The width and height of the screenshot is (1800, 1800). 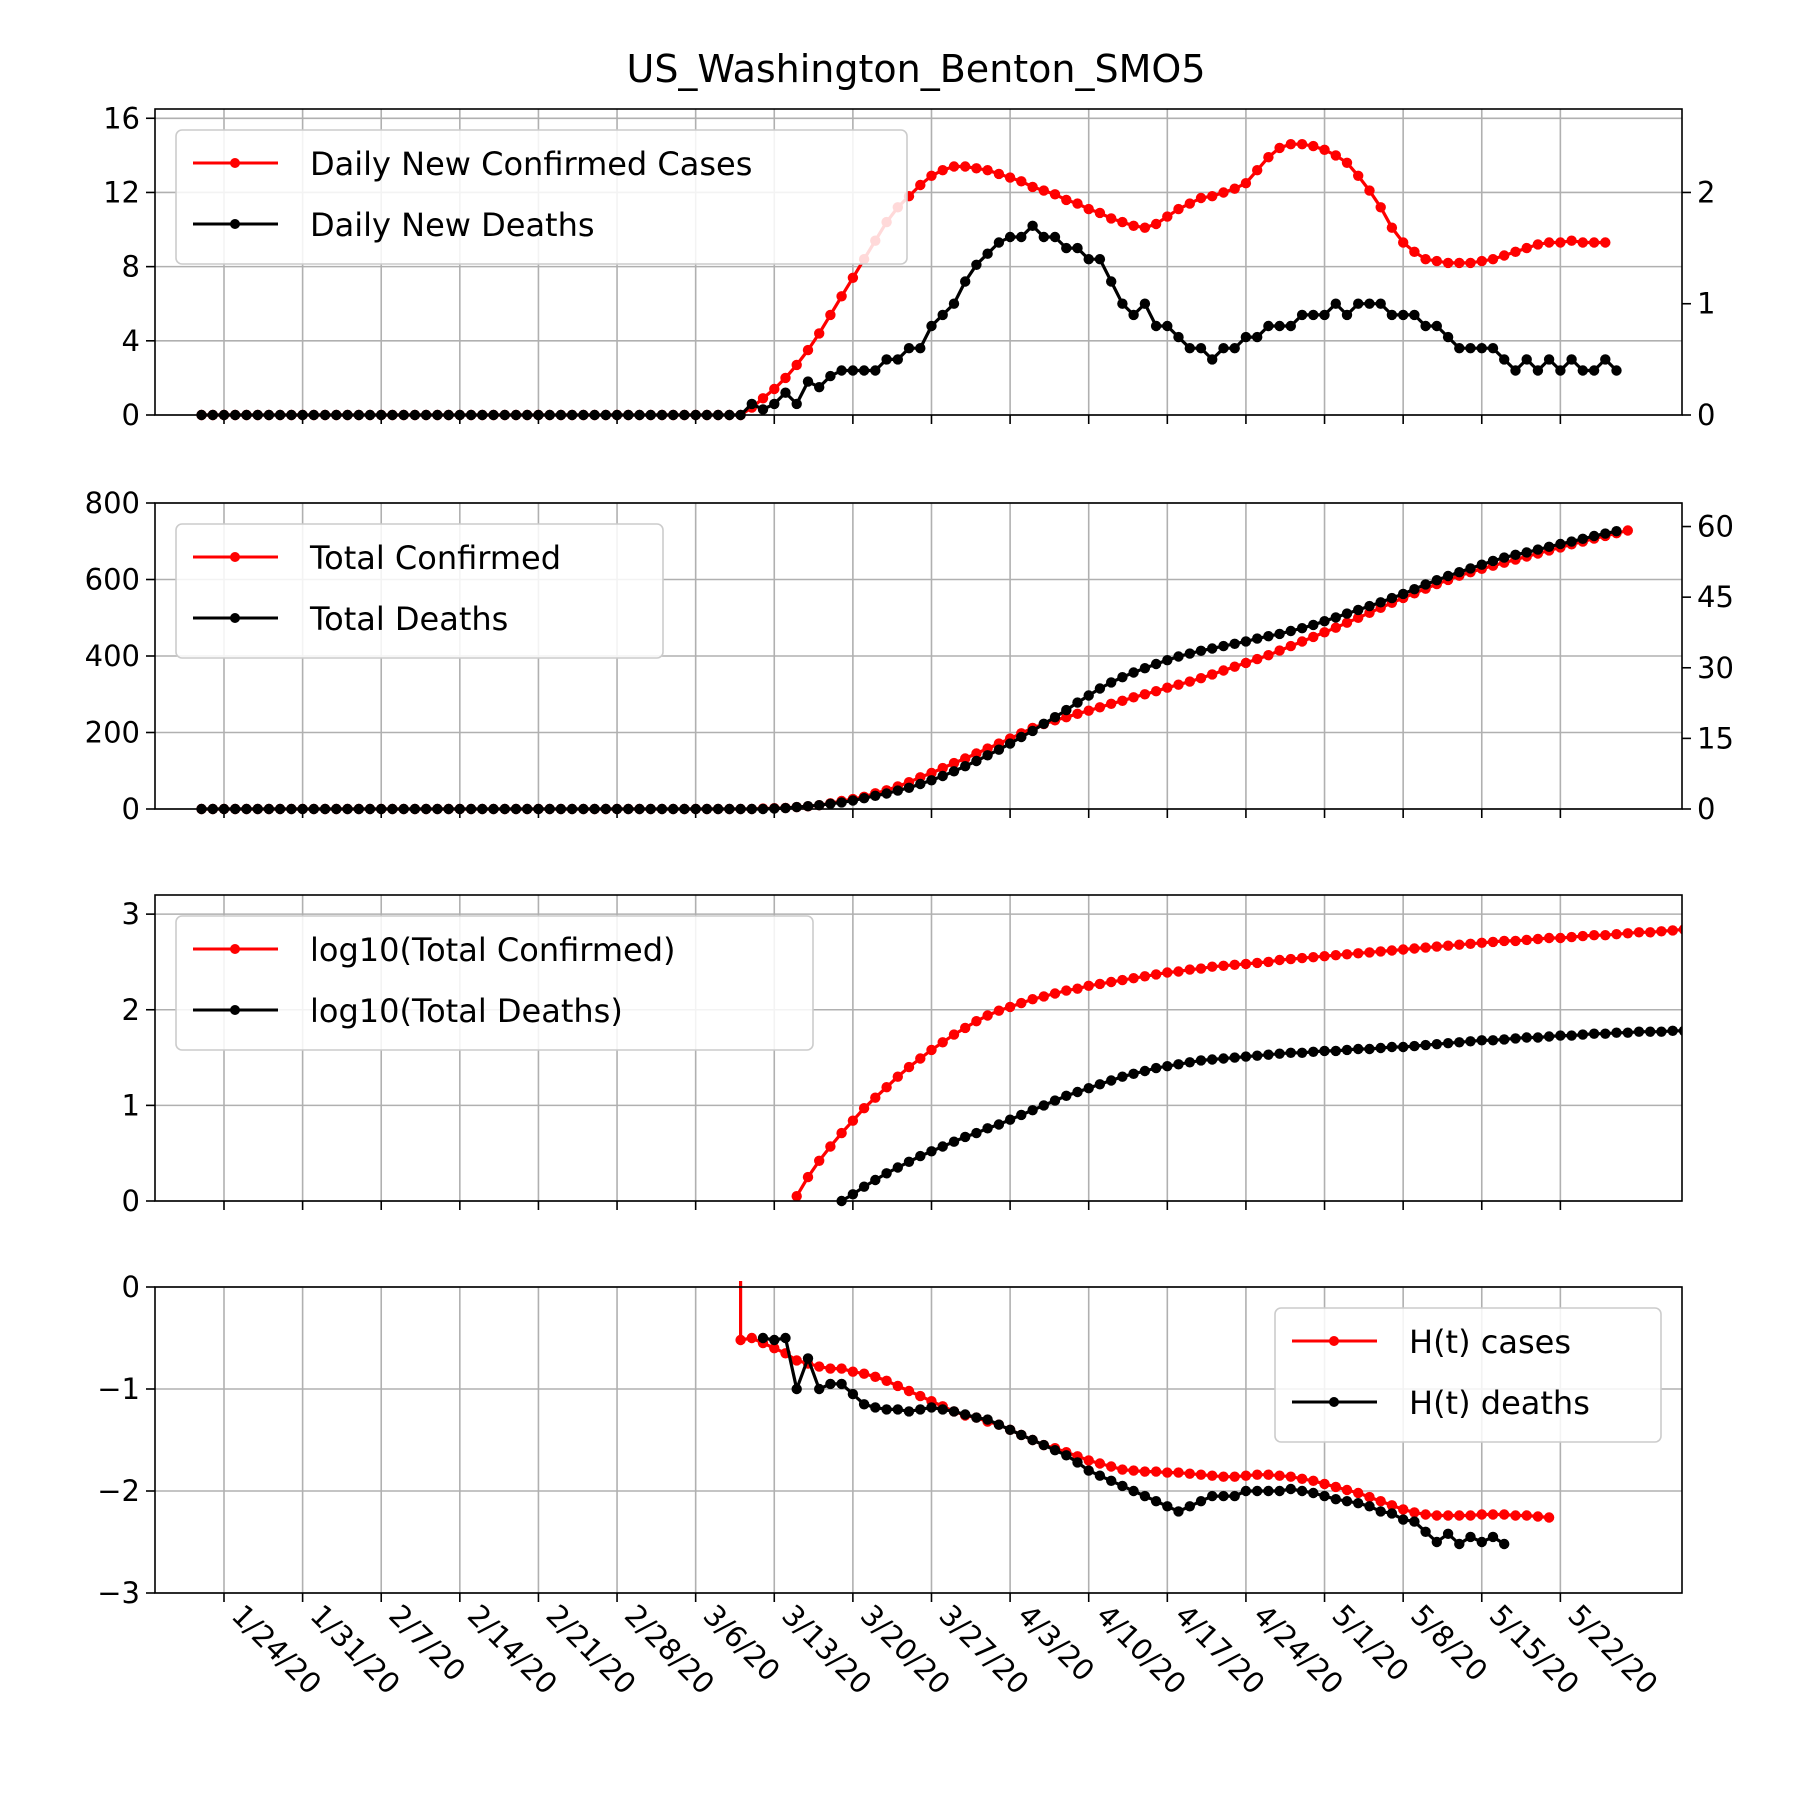 I want to click on y-tick-label: 200, so click(x=112, y=733).